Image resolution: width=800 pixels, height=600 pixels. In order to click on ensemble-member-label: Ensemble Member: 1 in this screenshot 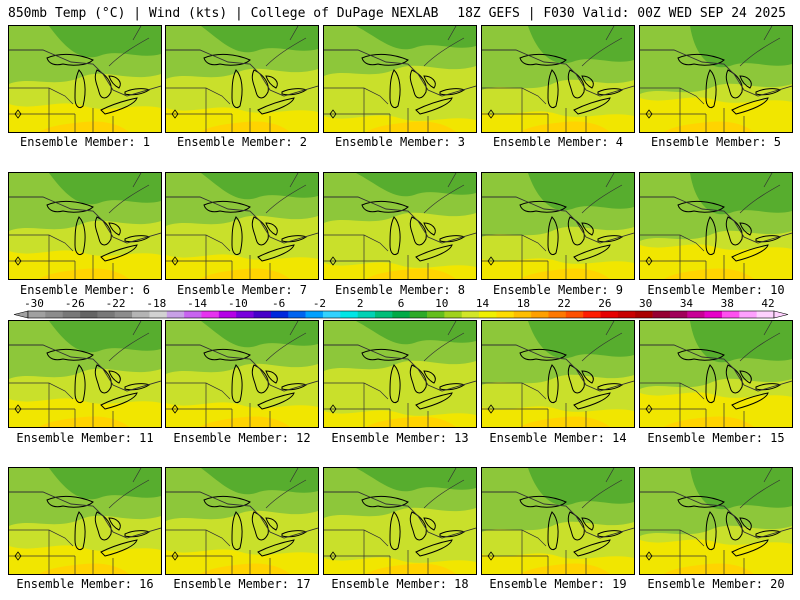, I will do `click(85, 142)`.